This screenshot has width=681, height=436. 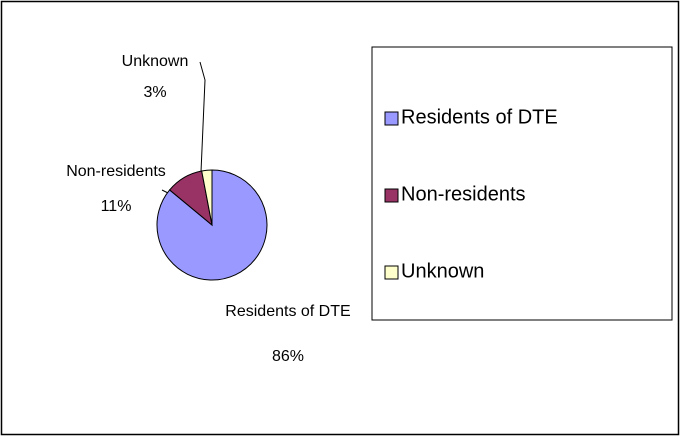 I want to click on pie-slice, so click(x=207, y=197).